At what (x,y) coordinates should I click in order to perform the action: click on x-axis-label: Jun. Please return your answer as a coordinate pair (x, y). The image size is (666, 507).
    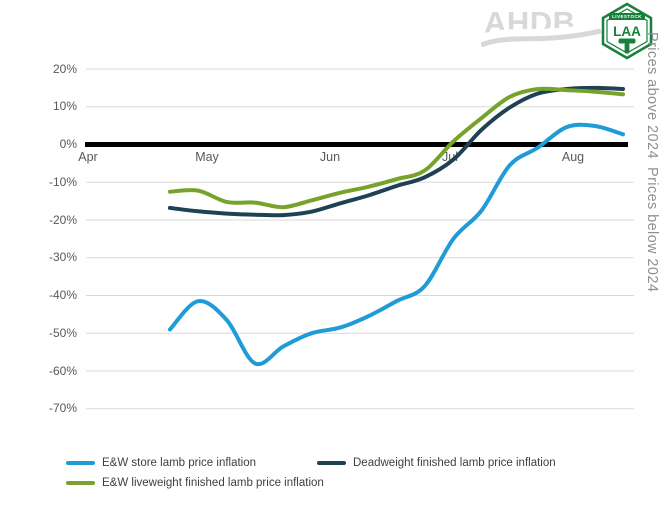
    Looking at the image, I should click on (330, 157).